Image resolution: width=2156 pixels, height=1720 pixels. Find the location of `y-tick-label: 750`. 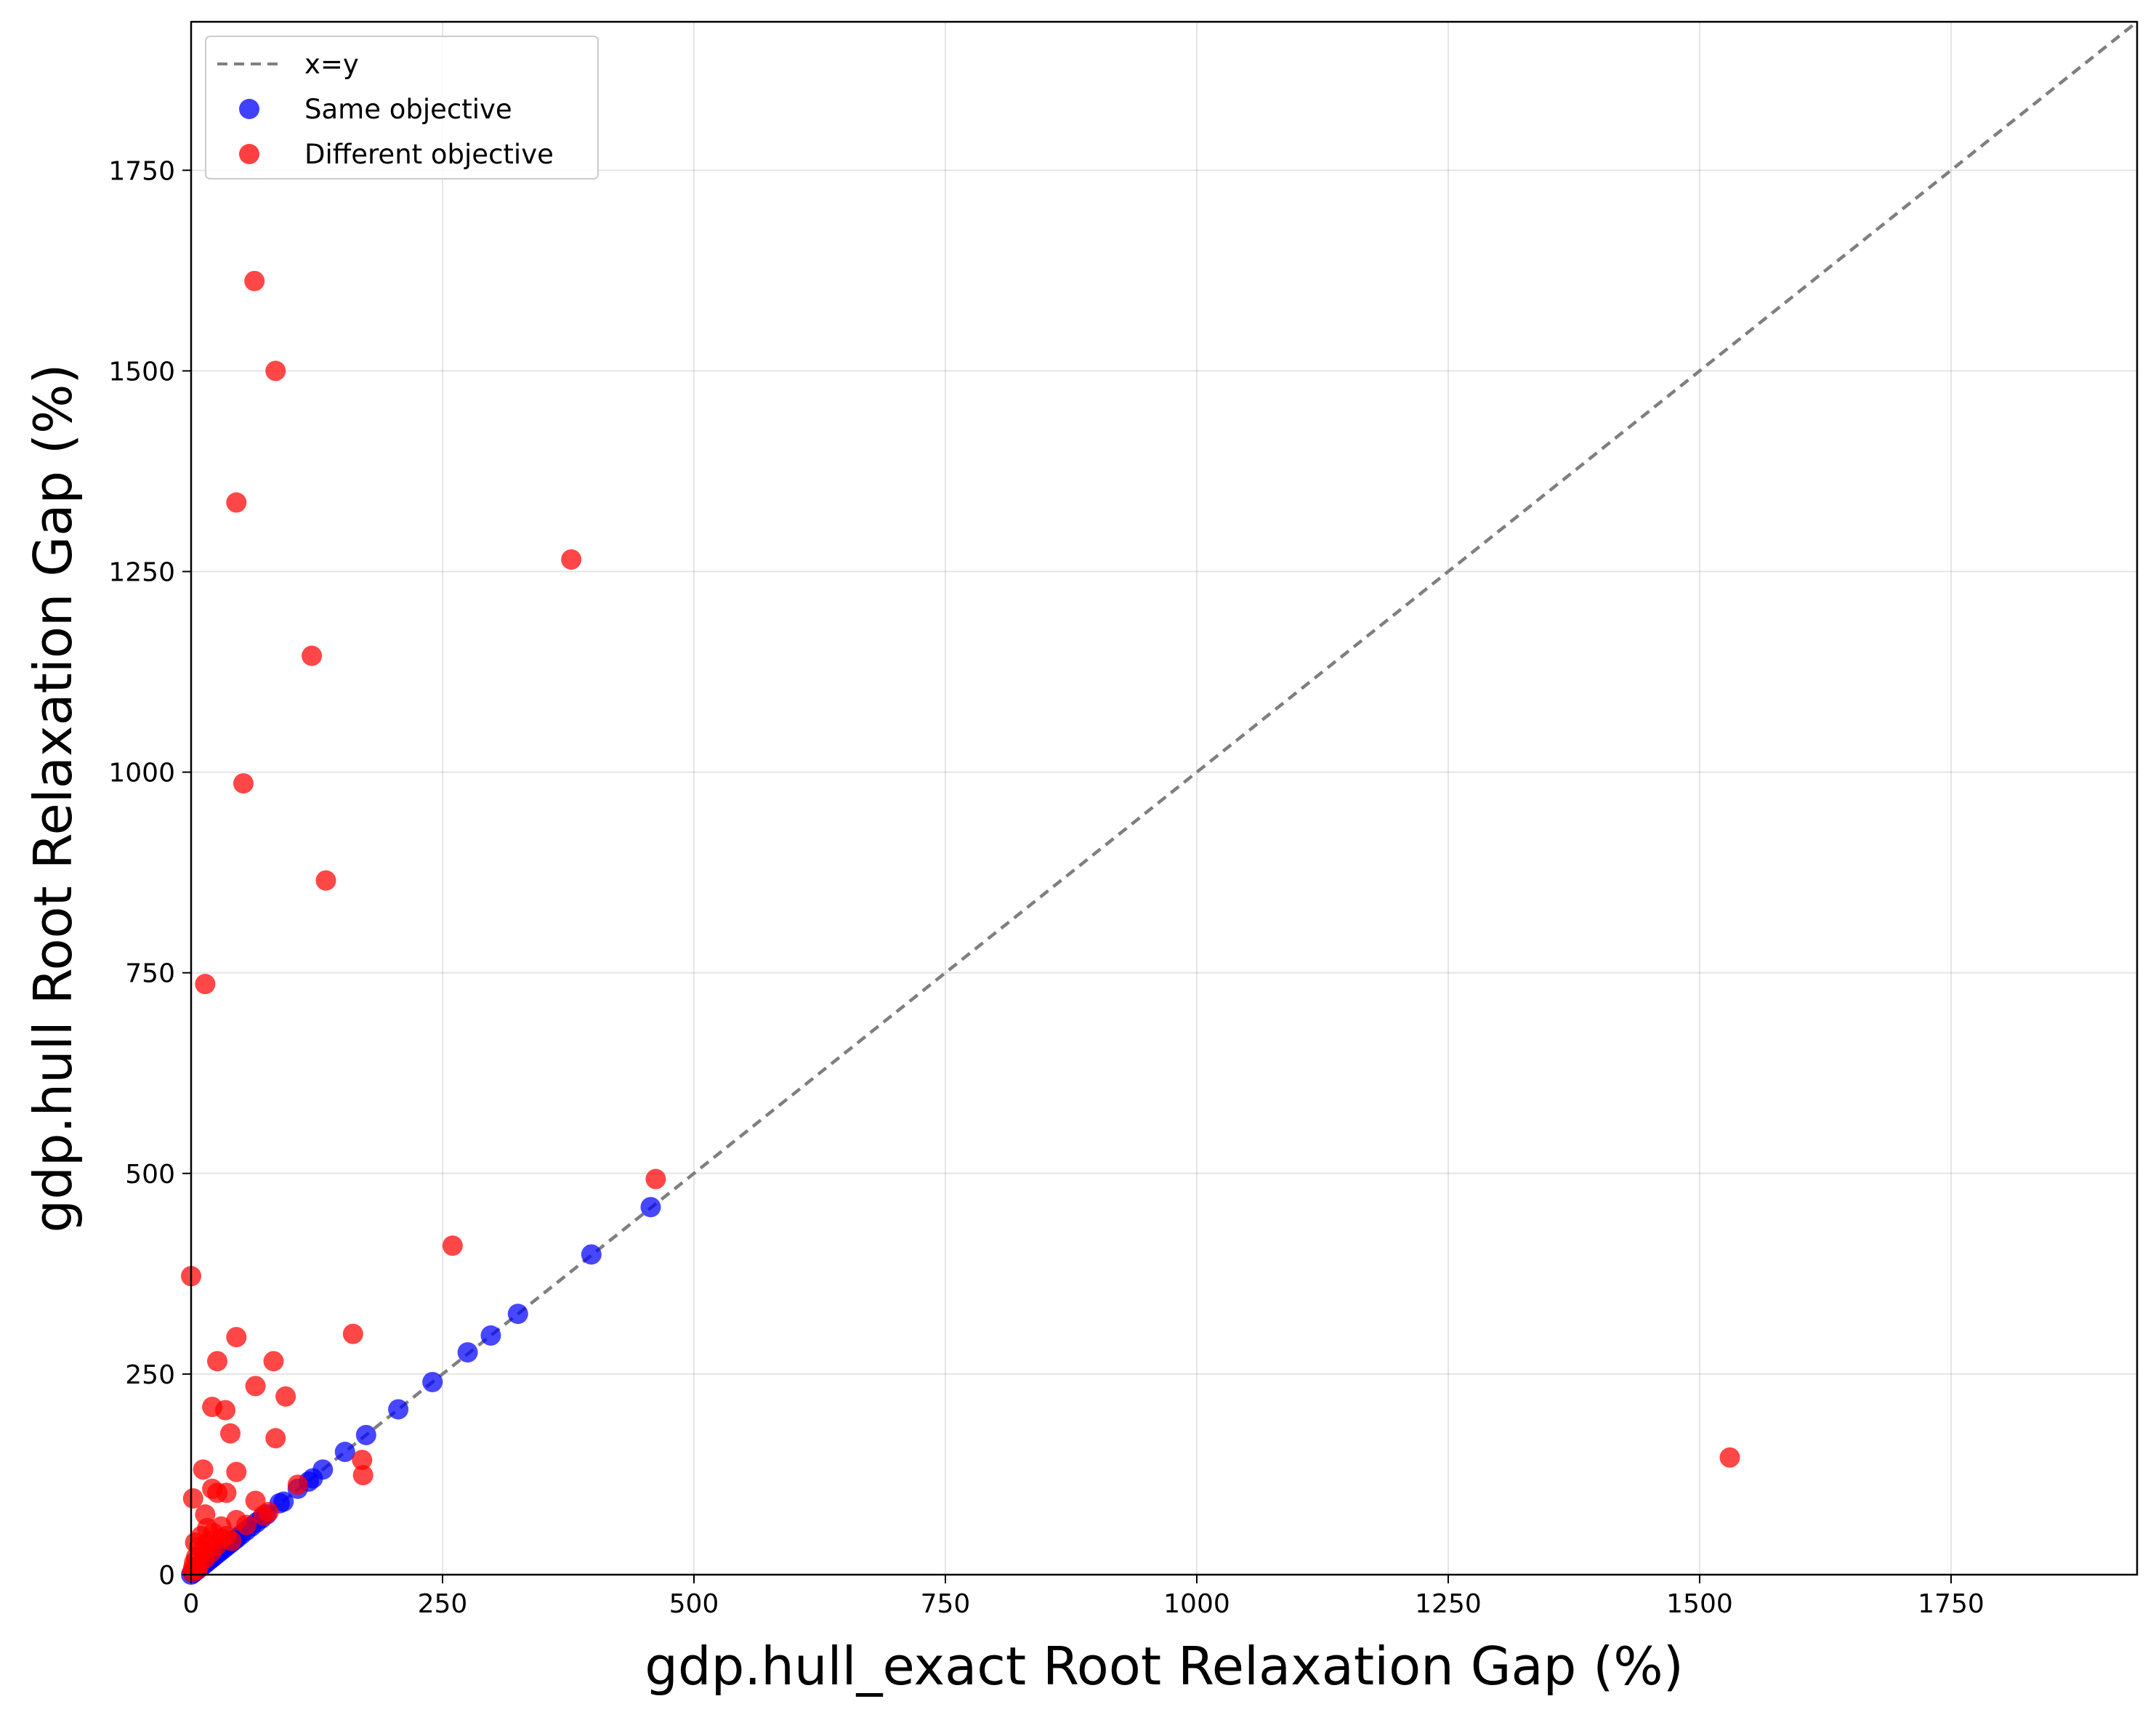

y-tick-label: 750 is located at coordinates (150, 974).